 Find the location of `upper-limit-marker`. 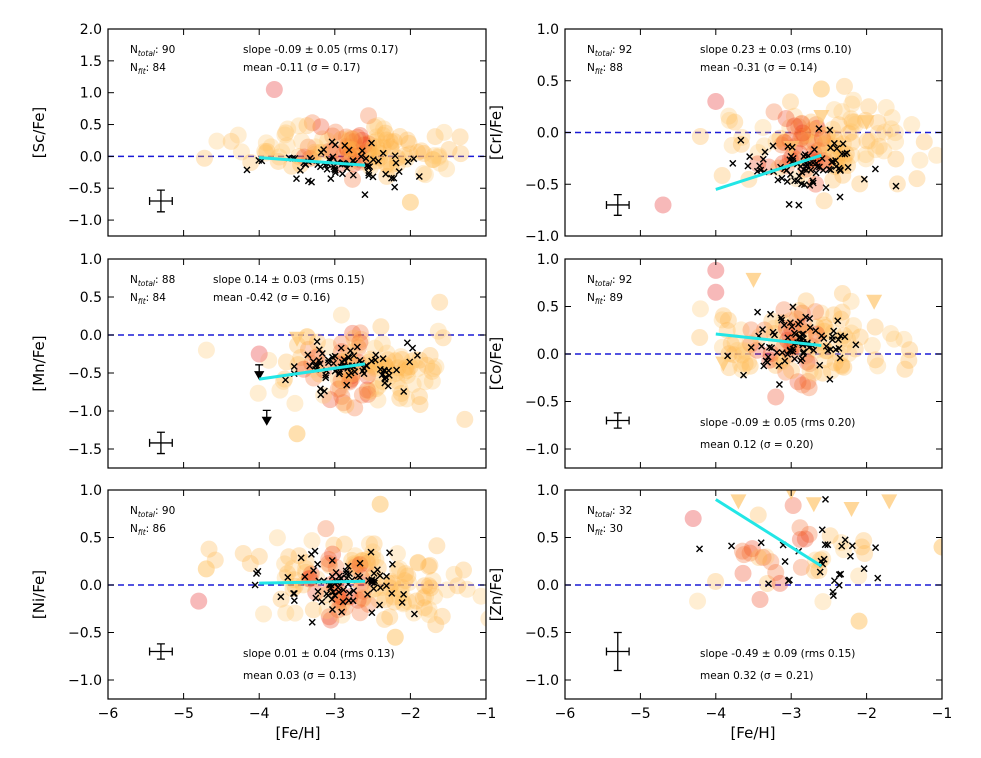

upper-limit-marker is located at coordinates (851, 509).